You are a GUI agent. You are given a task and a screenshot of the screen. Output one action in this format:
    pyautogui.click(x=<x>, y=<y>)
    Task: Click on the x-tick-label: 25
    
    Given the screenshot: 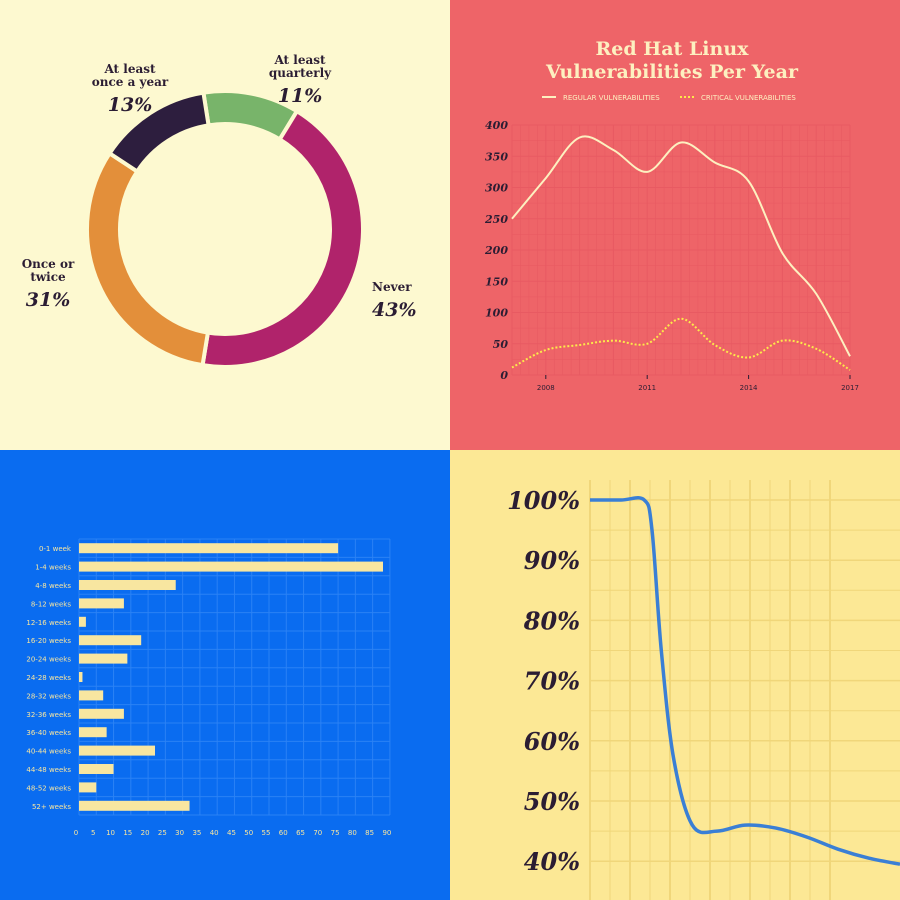 What is the action you would take?
    pyautogui.click(x=162, y=833)
    